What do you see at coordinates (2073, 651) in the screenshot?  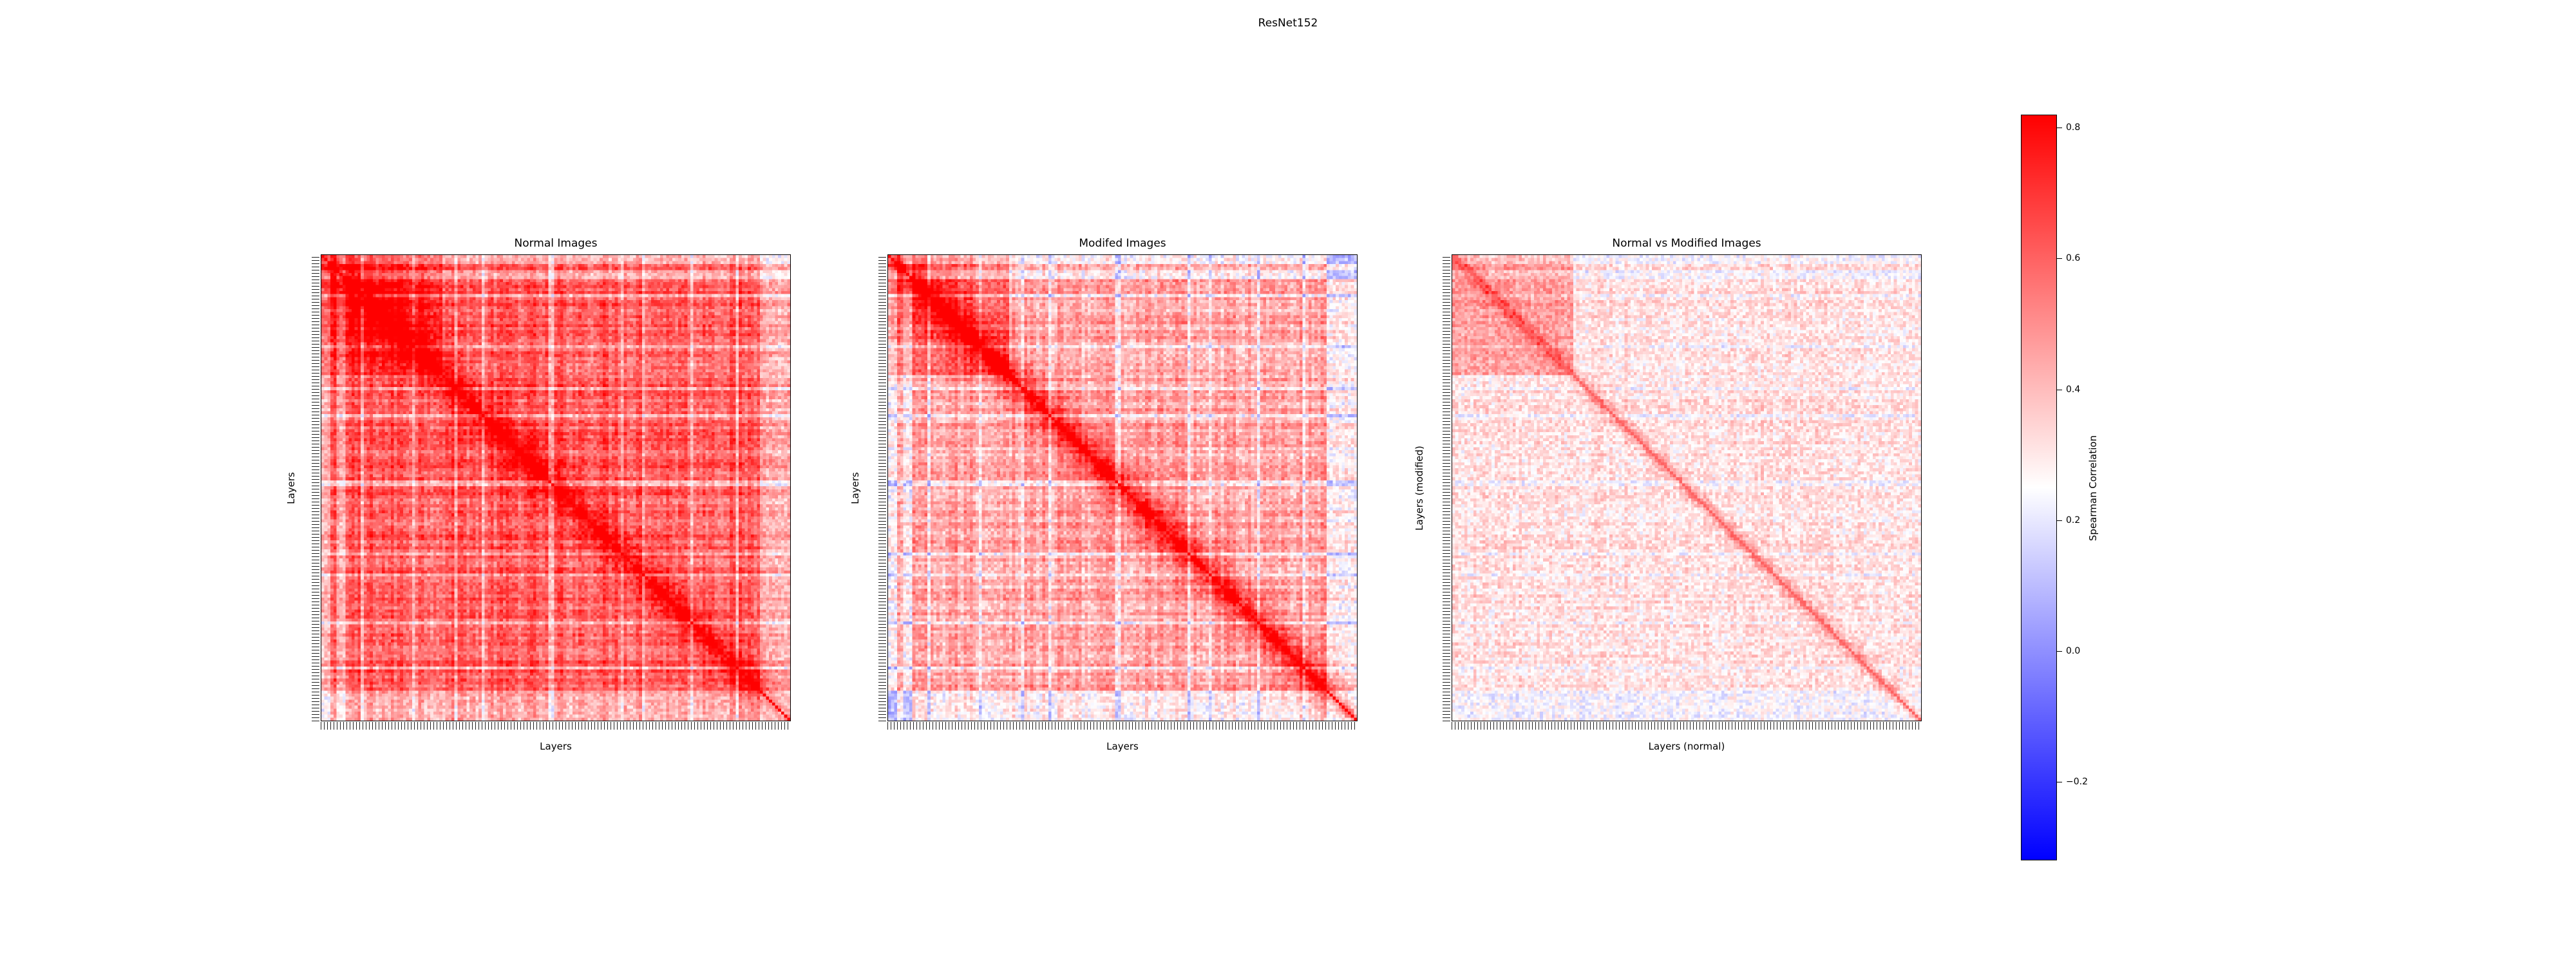 I see `colorbar-tick-label: 0.0` at bounding box center [2073, 651].